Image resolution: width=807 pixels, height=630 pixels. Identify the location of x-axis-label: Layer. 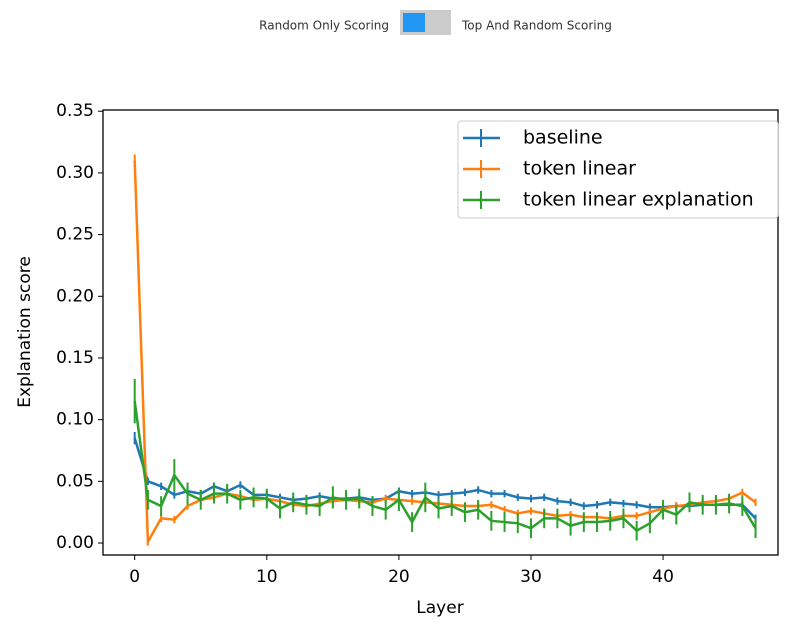
(439, 608).